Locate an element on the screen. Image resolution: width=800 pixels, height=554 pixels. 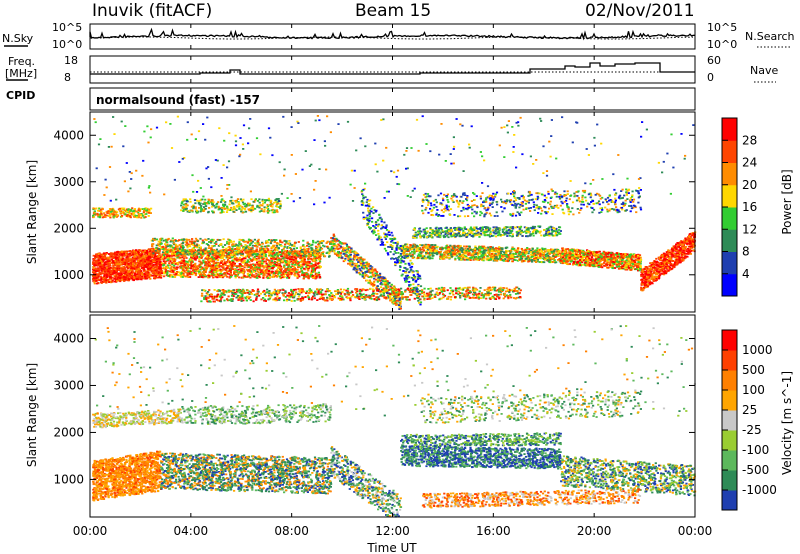
nave-right-tick-bottom: 0 is located at coordinates (710, 77).